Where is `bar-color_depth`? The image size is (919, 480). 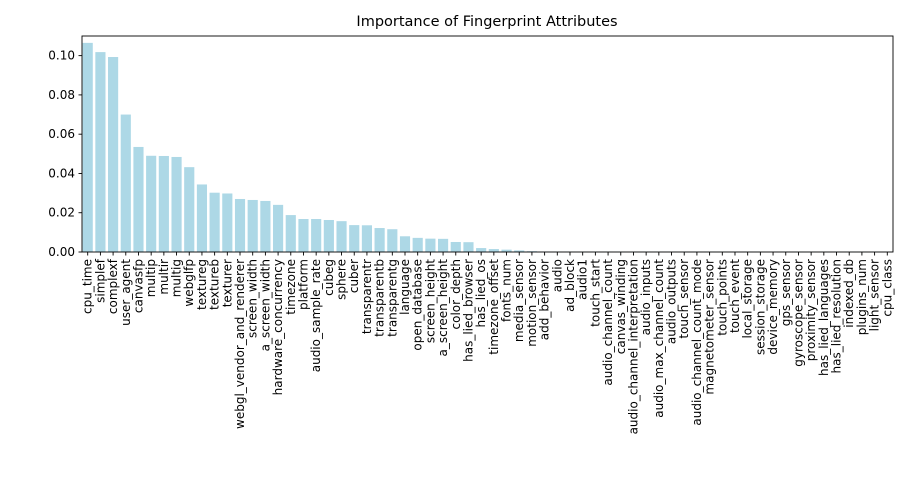
bar-color_depth is located at coordinates (455, 246).